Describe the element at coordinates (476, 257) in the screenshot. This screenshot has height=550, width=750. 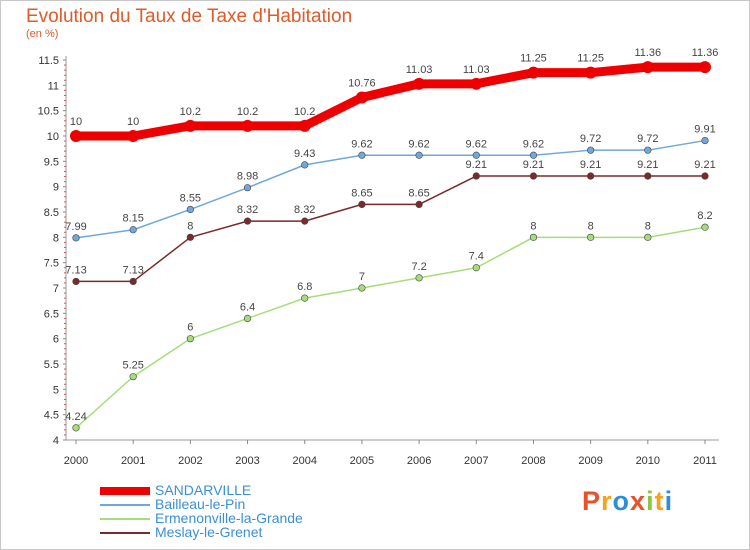
I see `data-label: 7.4` at that location.